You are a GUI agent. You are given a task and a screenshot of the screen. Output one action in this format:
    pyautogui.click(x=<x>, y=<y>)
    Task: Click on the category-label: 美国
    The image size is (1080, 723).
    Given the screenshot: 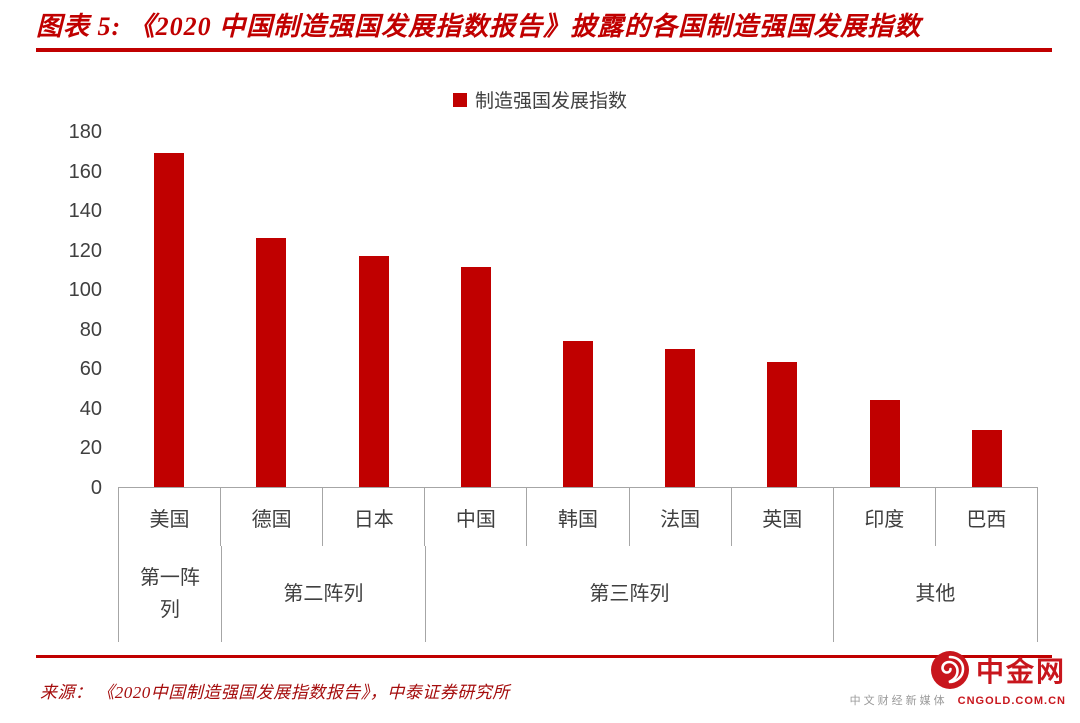 What is the action you would take?
    pyautogui.click(x=170, y=517)
    